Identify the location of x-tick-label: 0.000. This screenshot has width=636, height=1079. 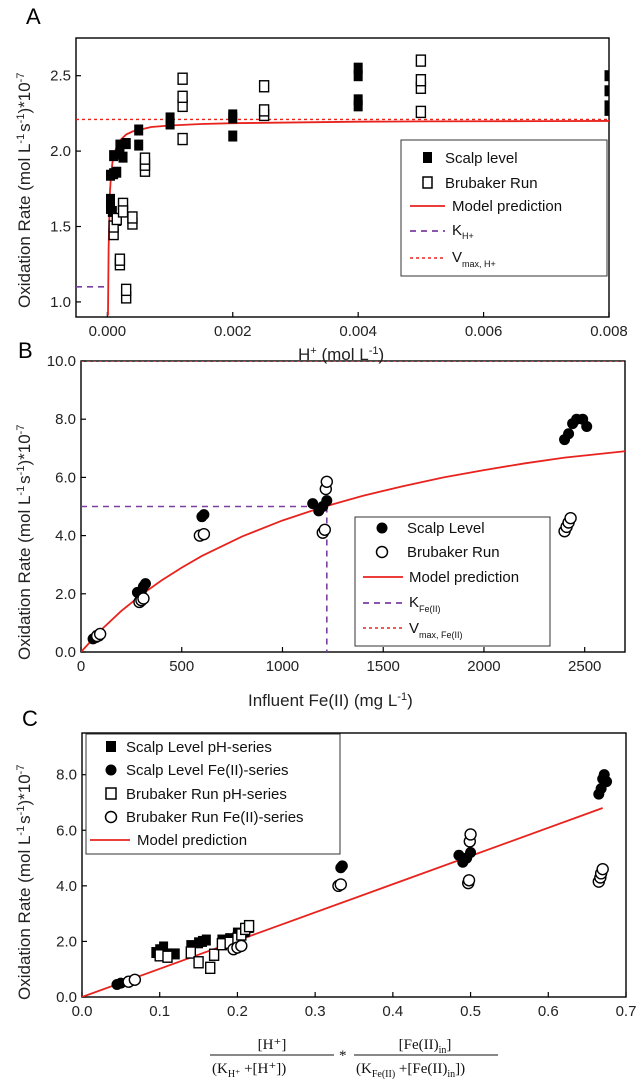
(108, 331).